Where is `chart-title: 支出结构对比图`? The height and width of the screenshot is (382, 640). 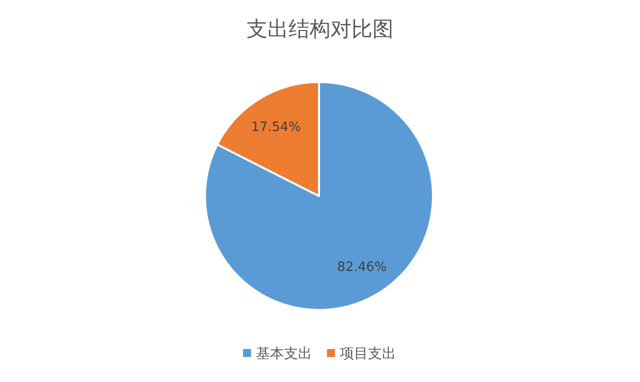 chart-title: 支出结构对比图 is located at coordinates (320, 29).